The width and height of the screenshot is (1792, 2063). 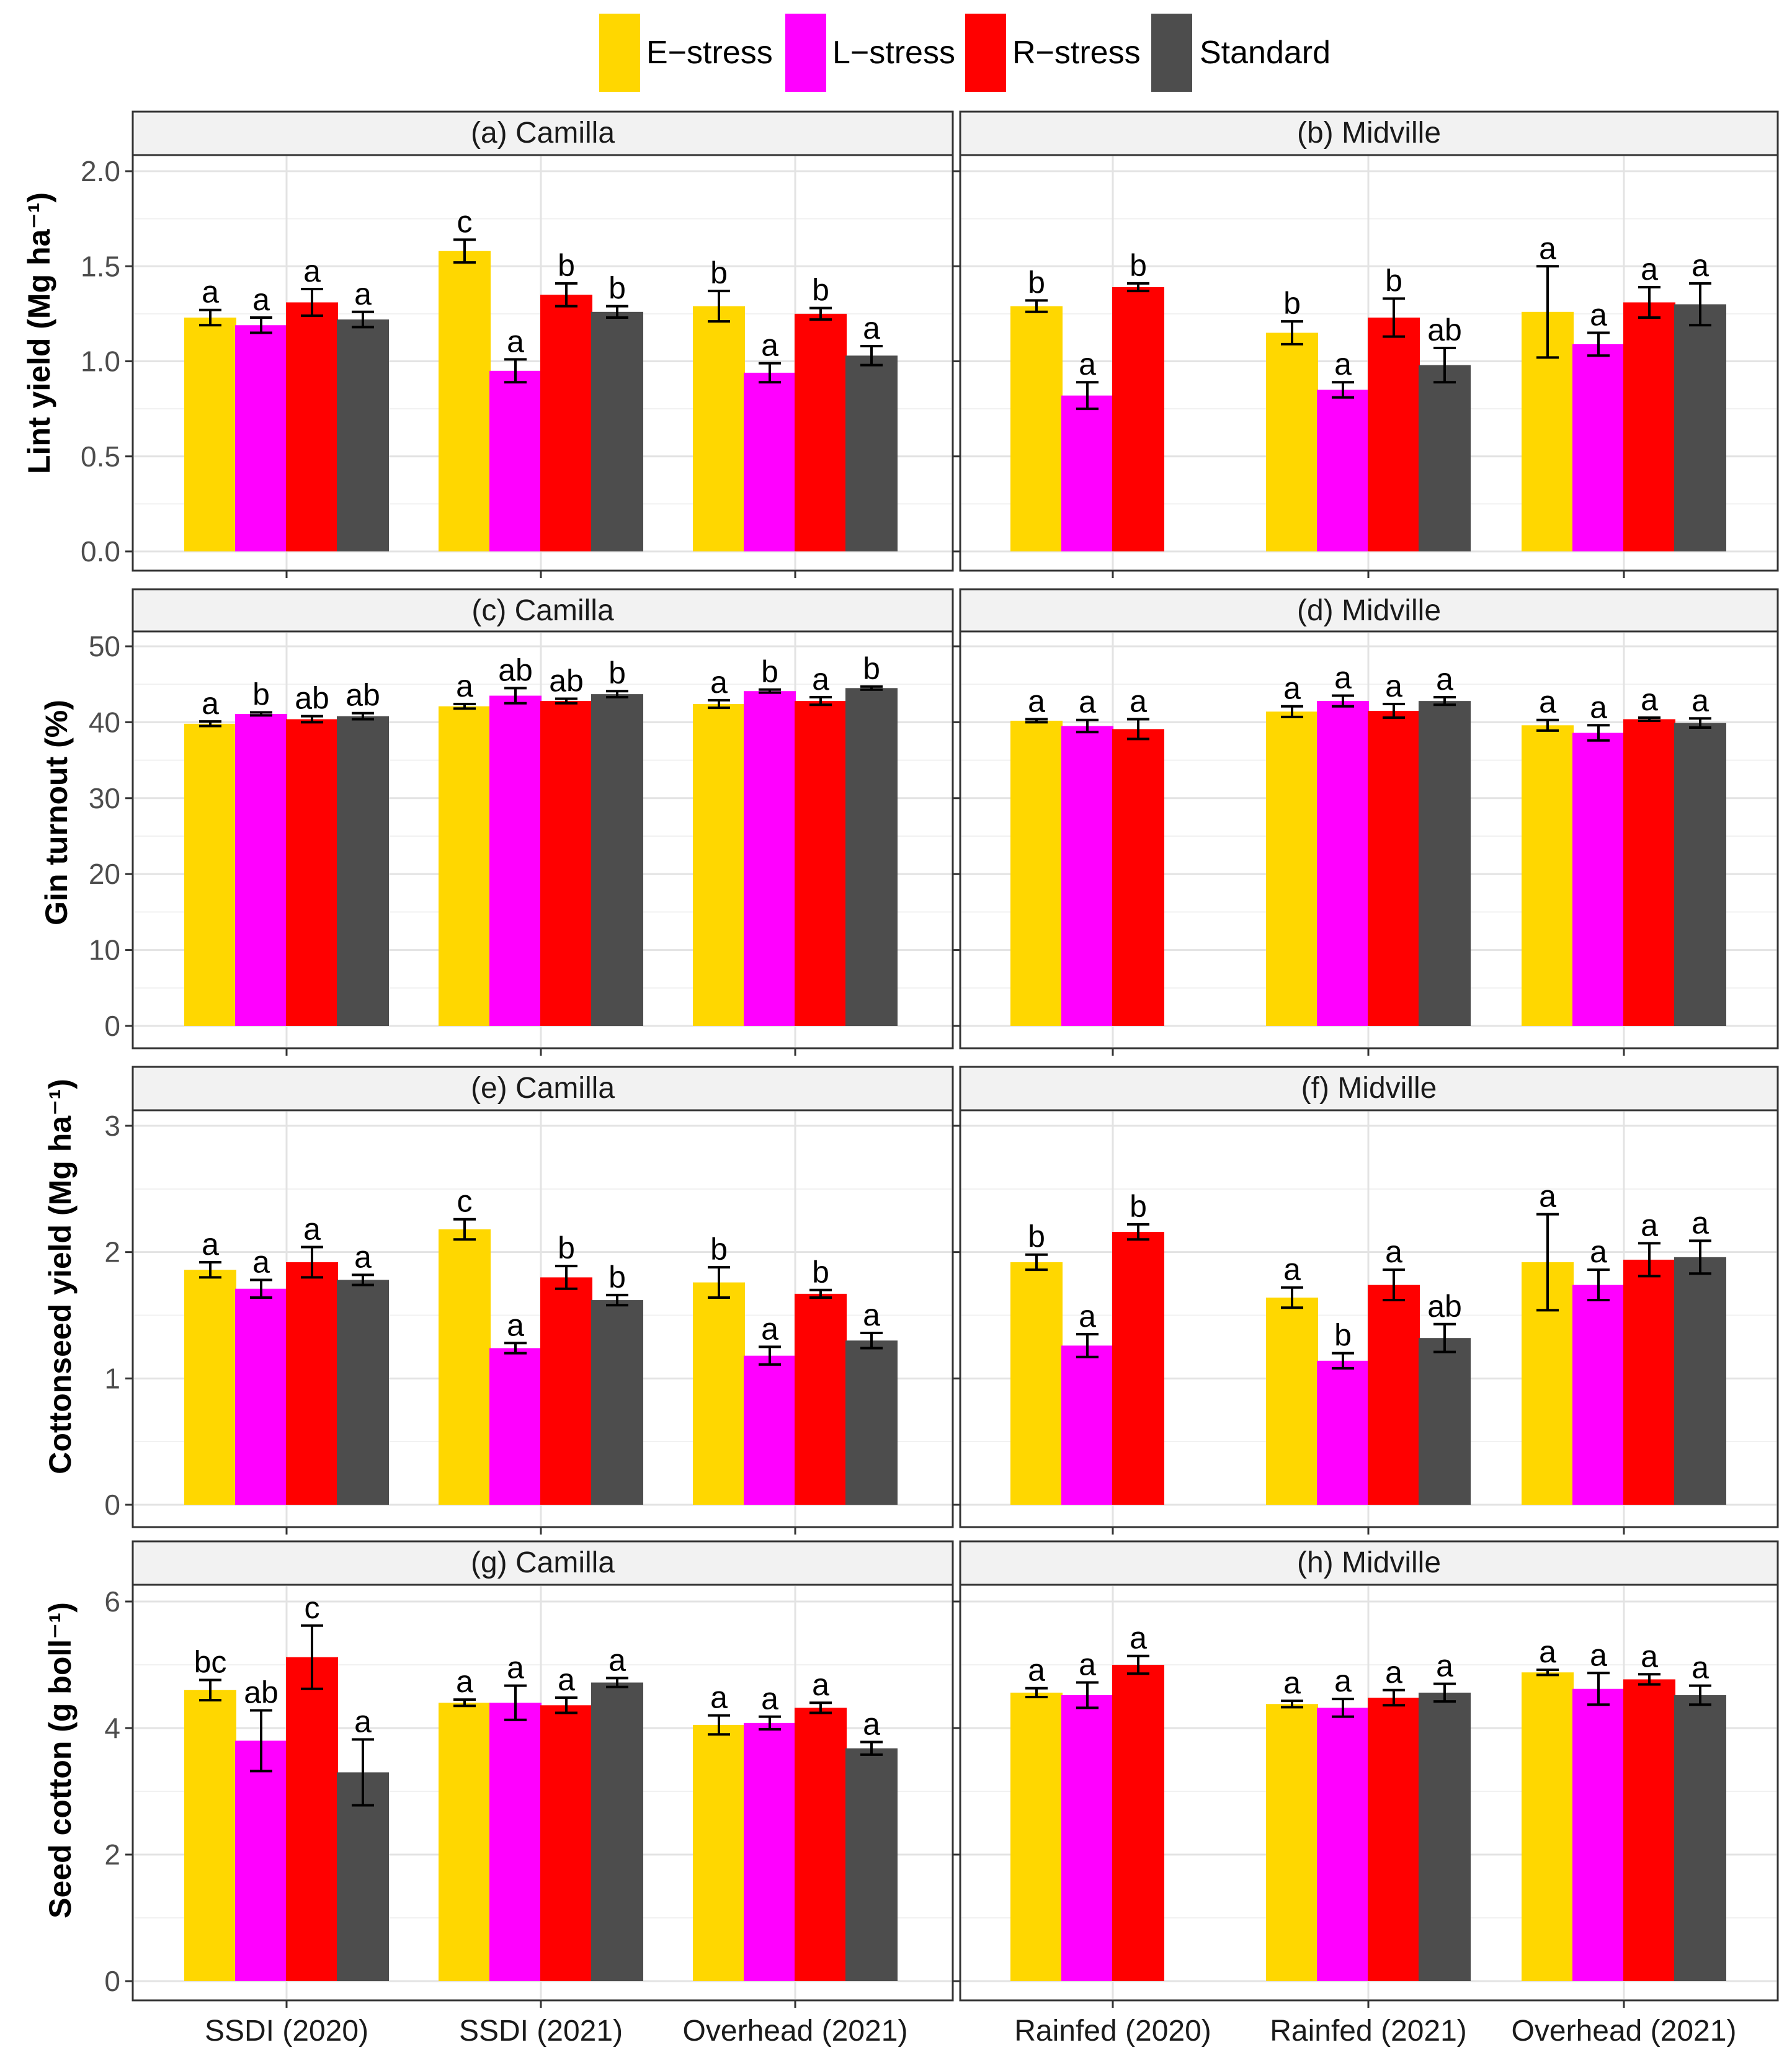 I want to click on y-axis-title-gin-turnout: Gin turnout (%), so click(x=57, y=812).